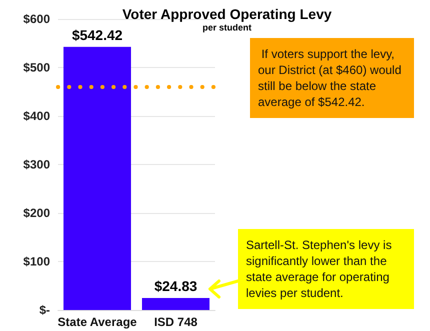 The width and height of the screenshot is (430, 331). Describe the element at coordinates (36, 116) in the screenshot. I see `y-tick-label: $400` at that location.